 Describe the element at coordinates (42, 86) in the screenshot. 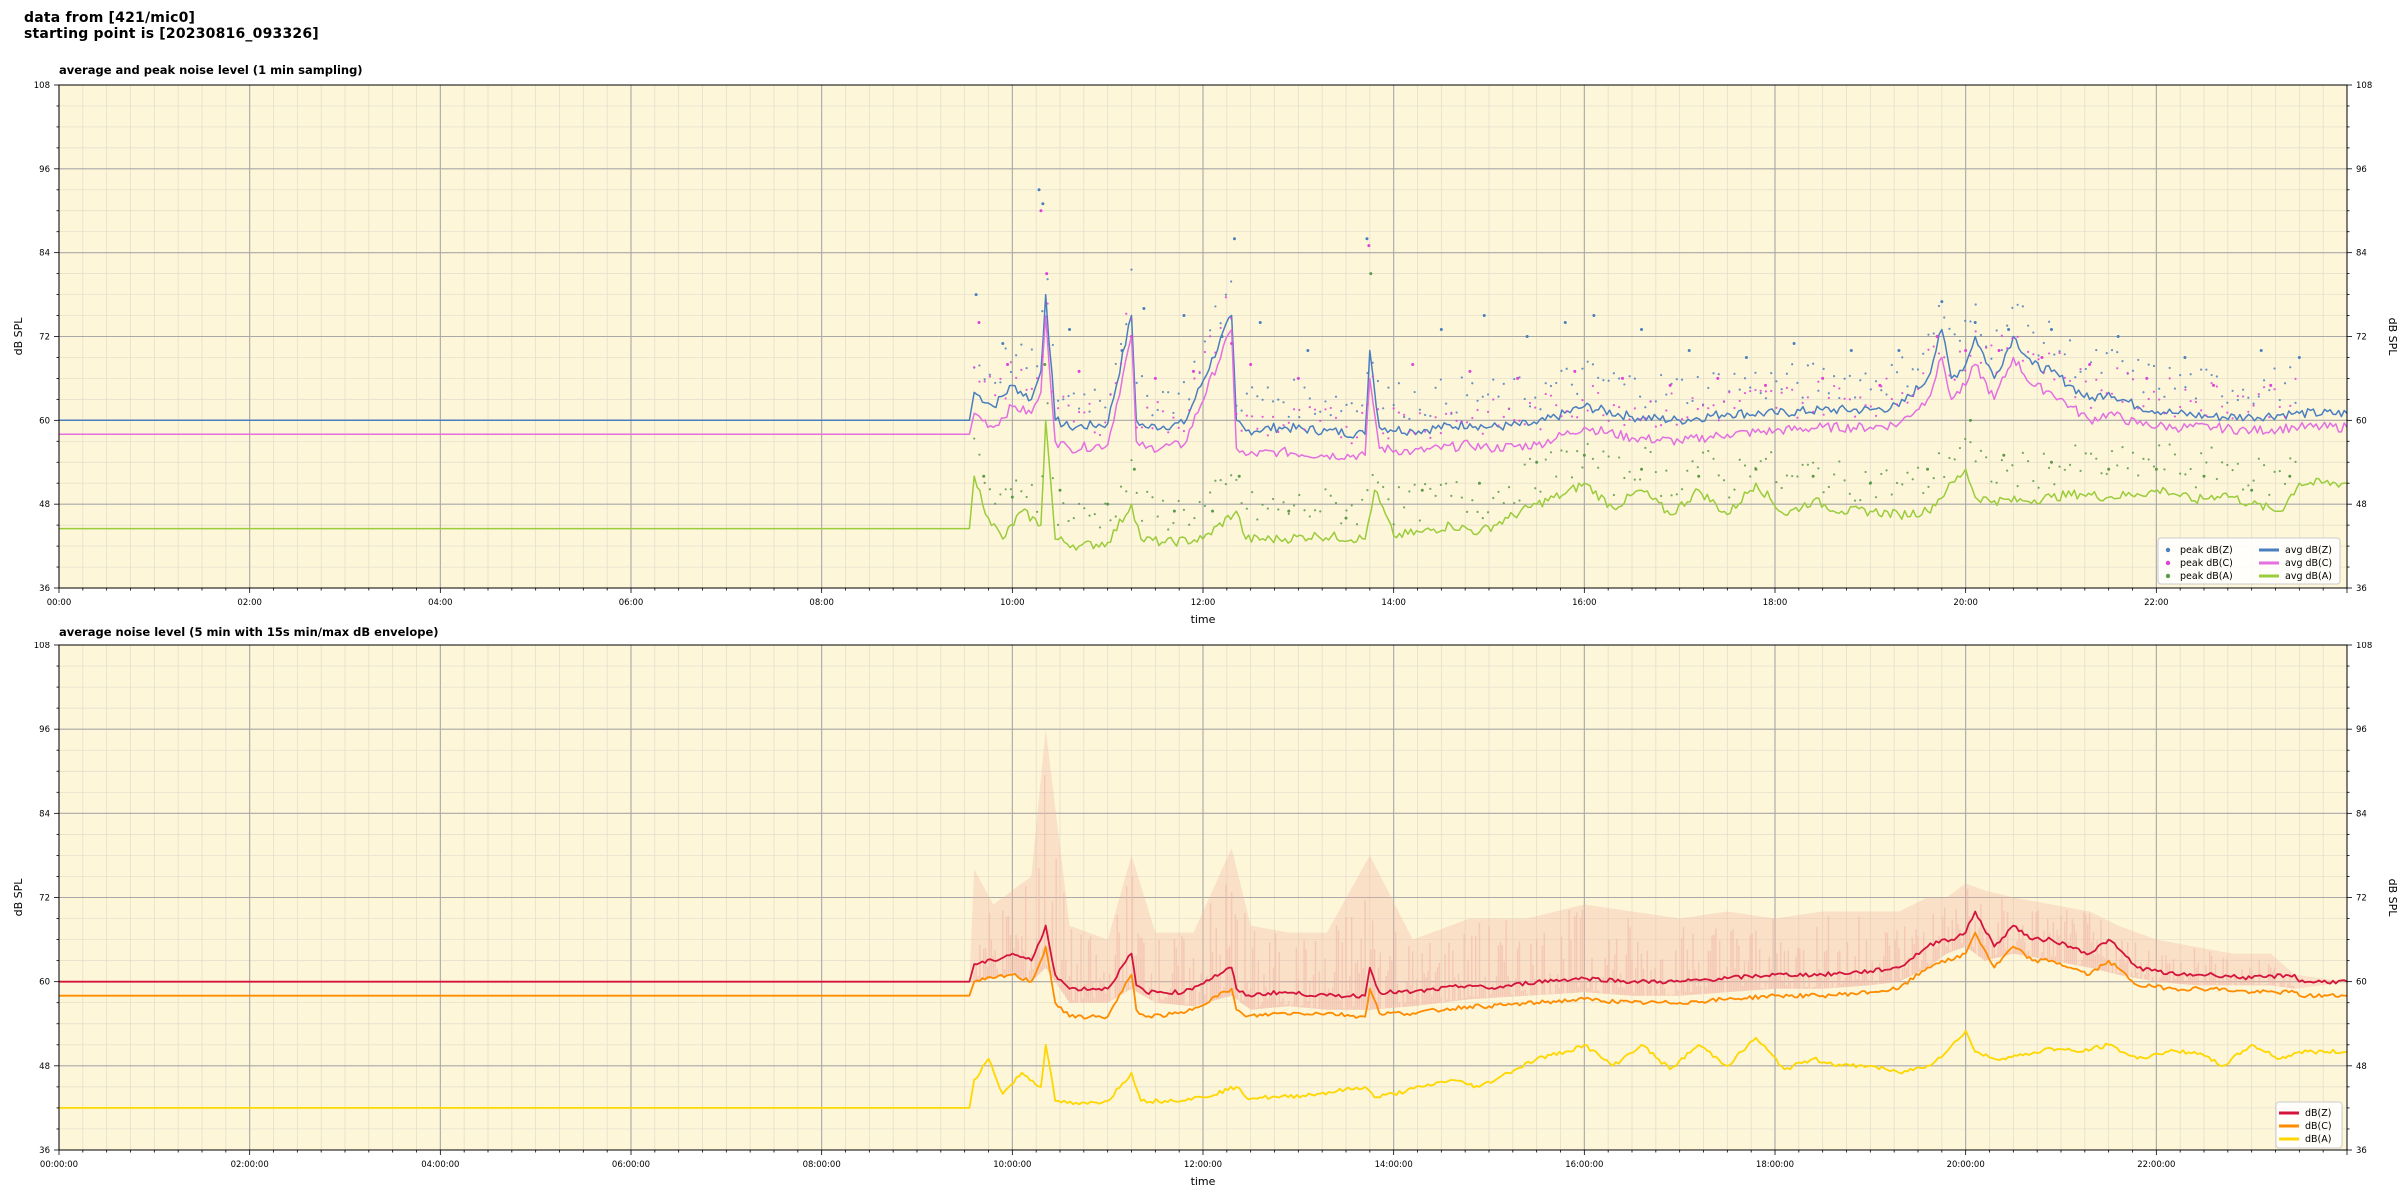

I see `chart1-y-tick-label-left: 108` at that location.